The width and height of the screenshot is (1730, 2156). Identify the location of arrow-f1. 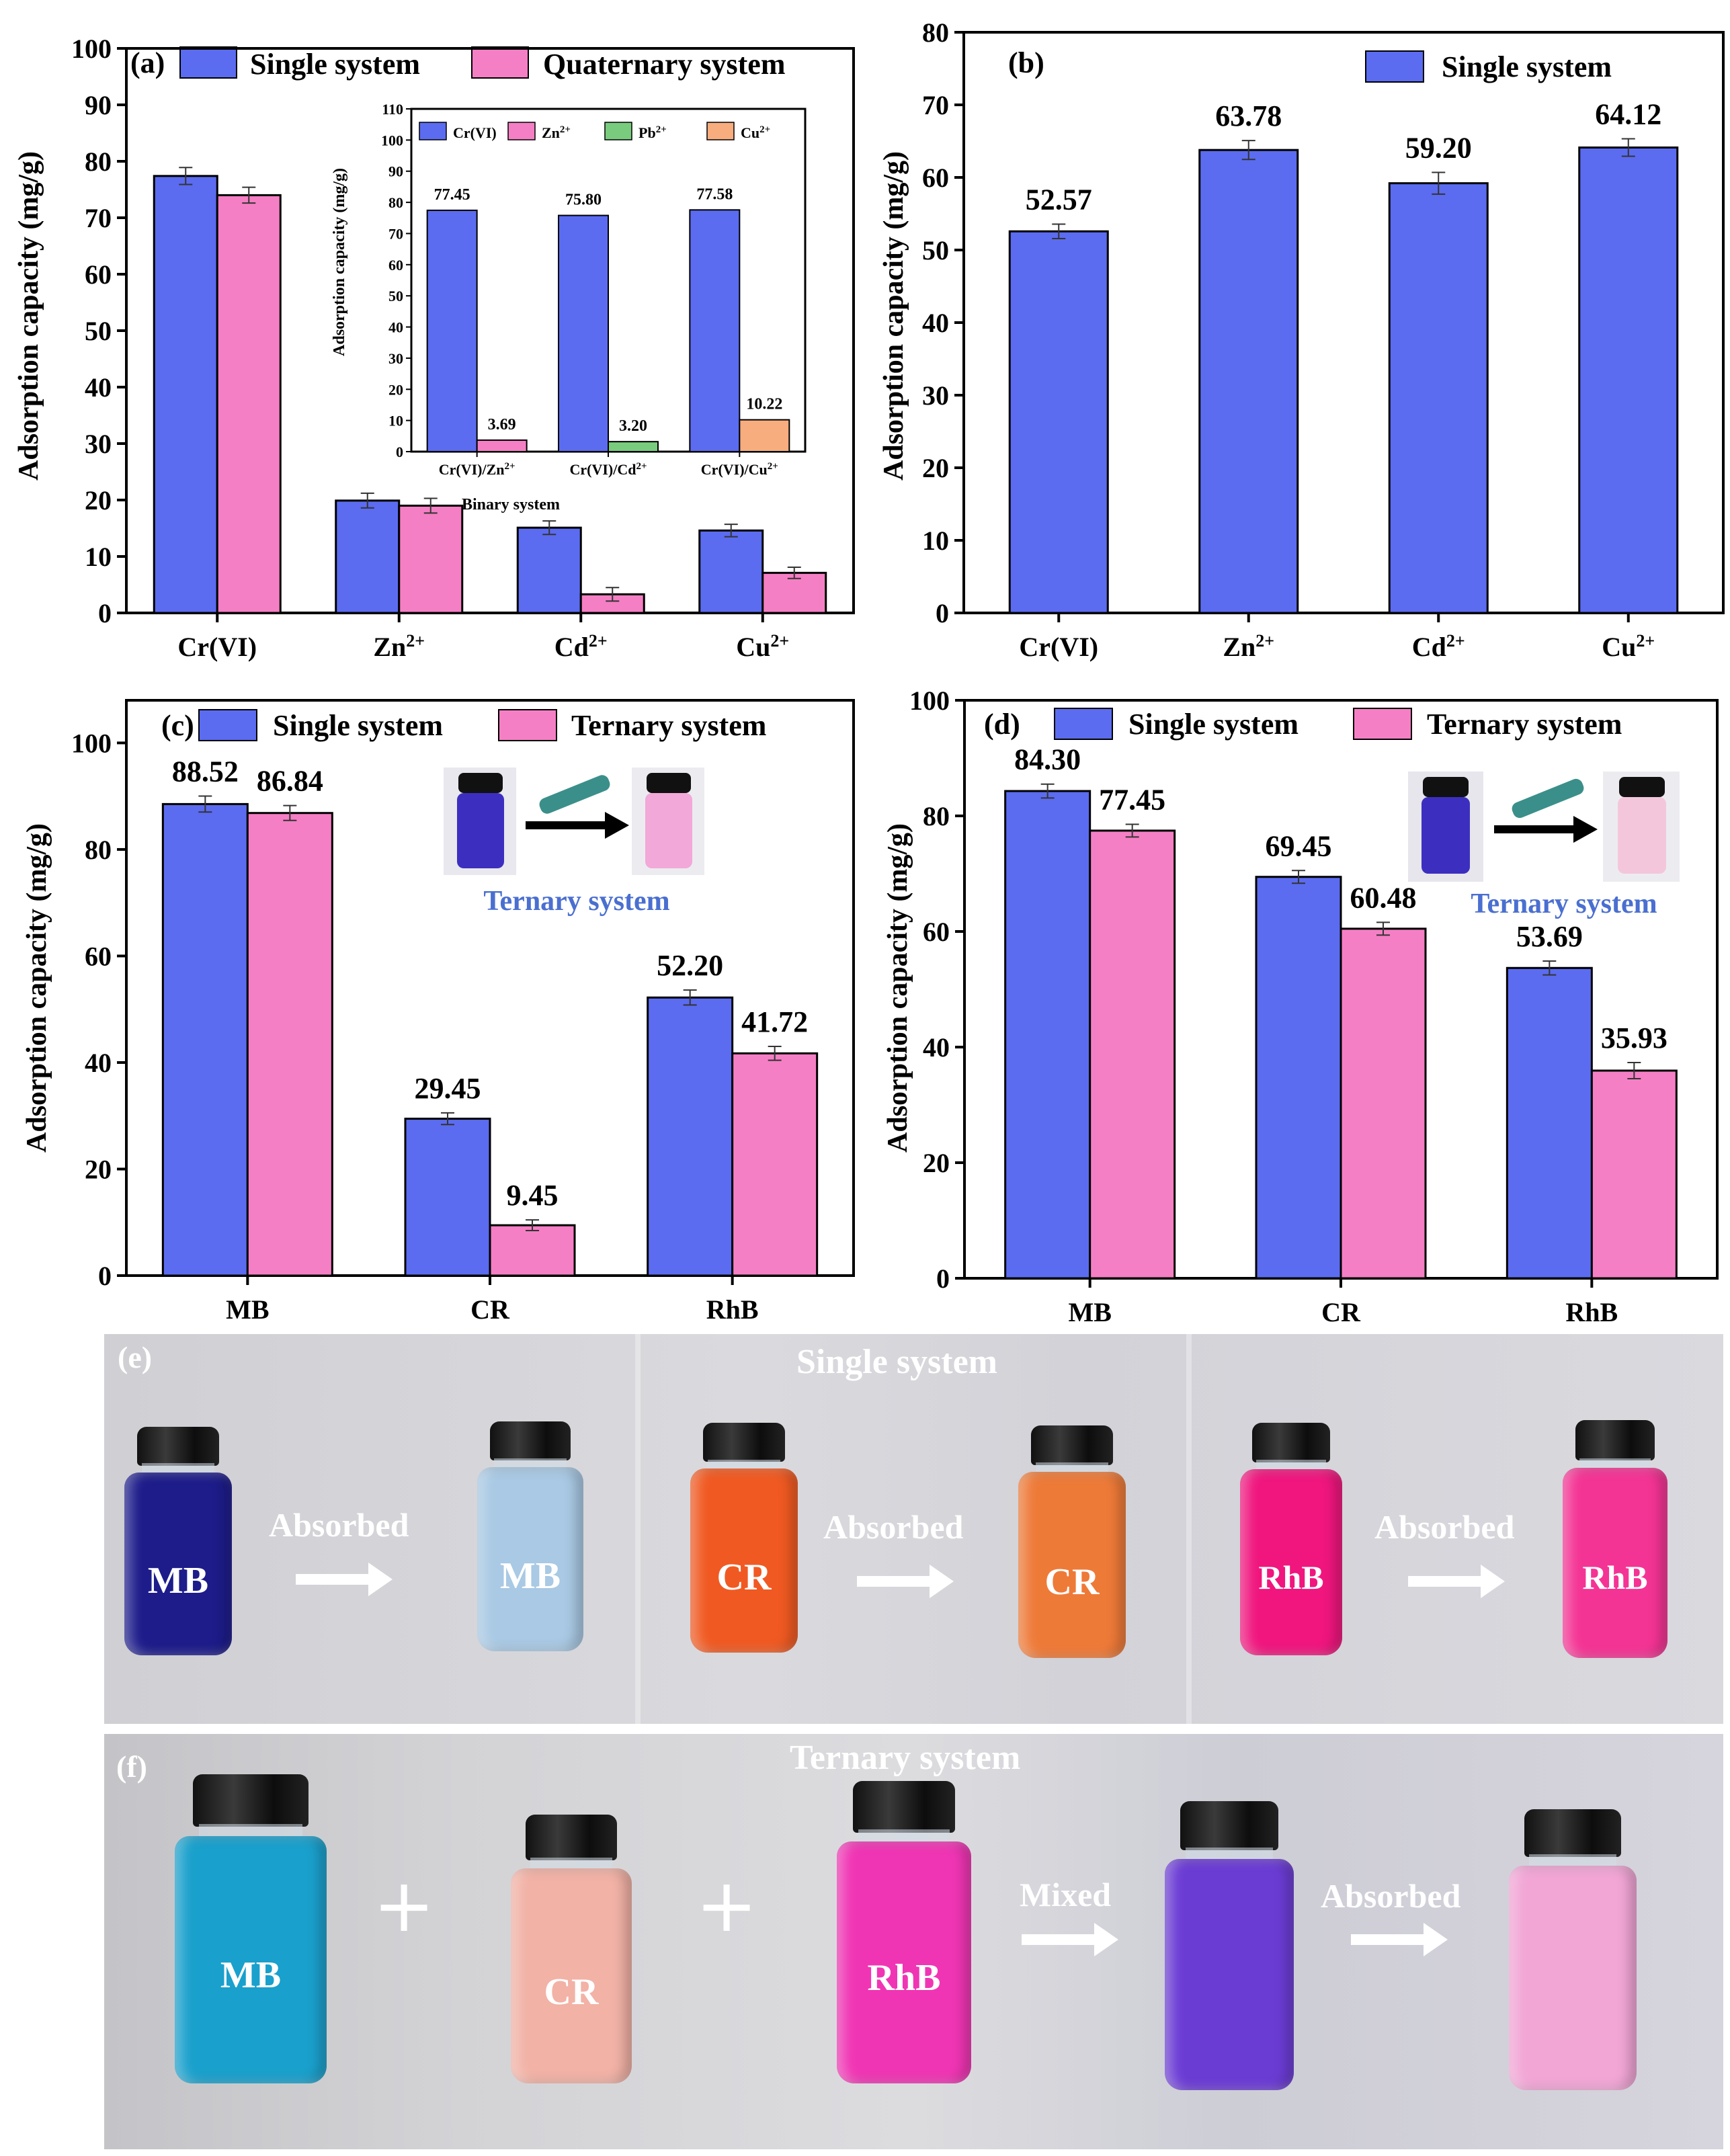
(1070, 1940).